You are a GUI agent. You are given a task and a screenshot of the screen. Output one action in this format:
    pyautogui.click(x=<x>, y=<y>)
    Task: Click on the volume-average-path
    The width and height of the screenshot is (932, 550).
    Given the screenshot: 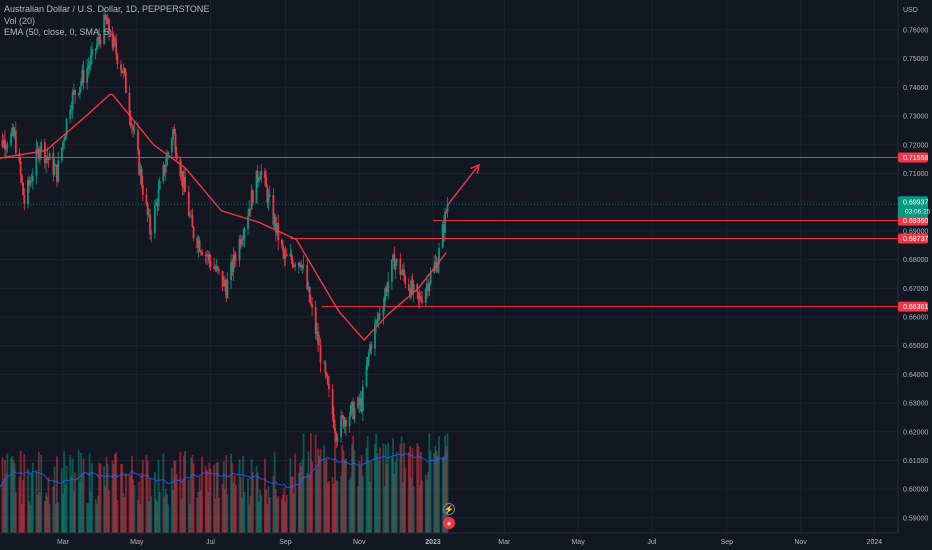 What is the action you would take?
    pyautogui.click(x=224, y=470)
    